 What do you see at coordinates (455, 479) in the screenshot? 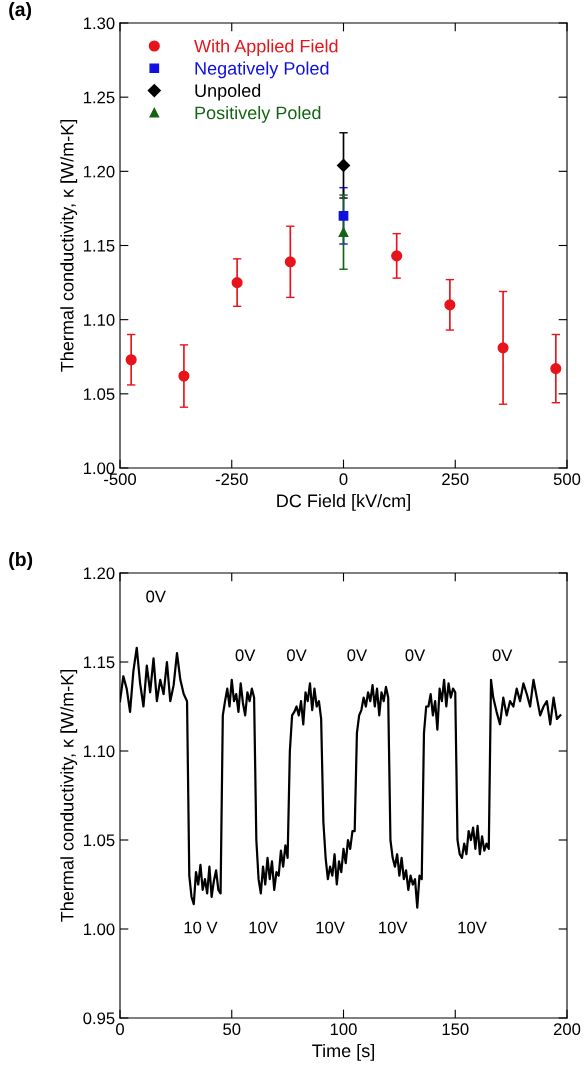
I see `x-tick-label: 250` at bounding box center [455, 479].